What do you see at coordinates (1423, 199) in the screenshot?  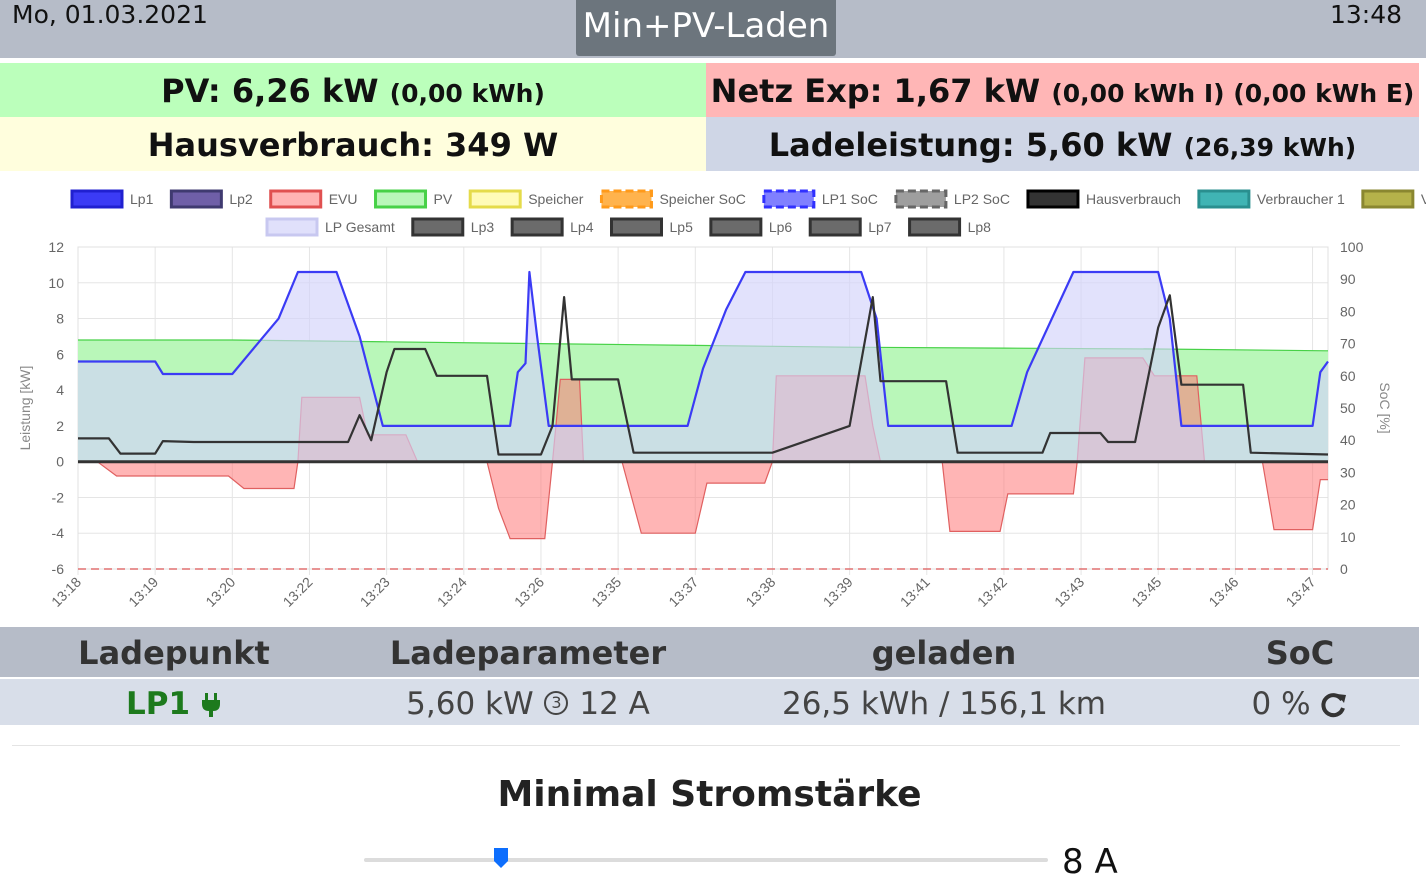 I see `legend-label: Verbraucher 2` at bounding box center [1423, 199].